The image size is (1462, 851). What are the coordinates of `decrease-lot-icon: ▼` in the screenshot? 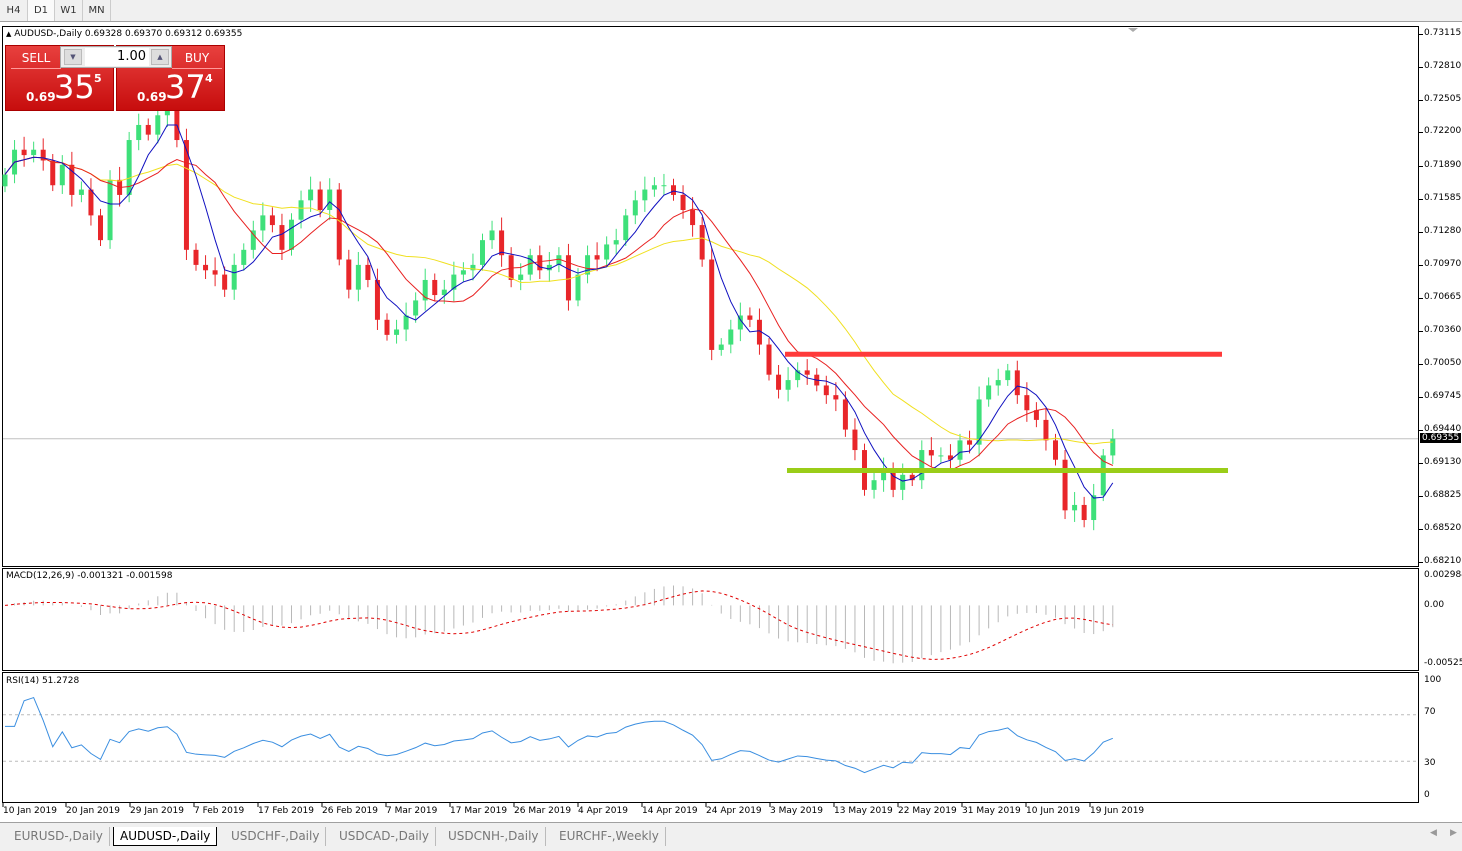 It's located at (73, 57).